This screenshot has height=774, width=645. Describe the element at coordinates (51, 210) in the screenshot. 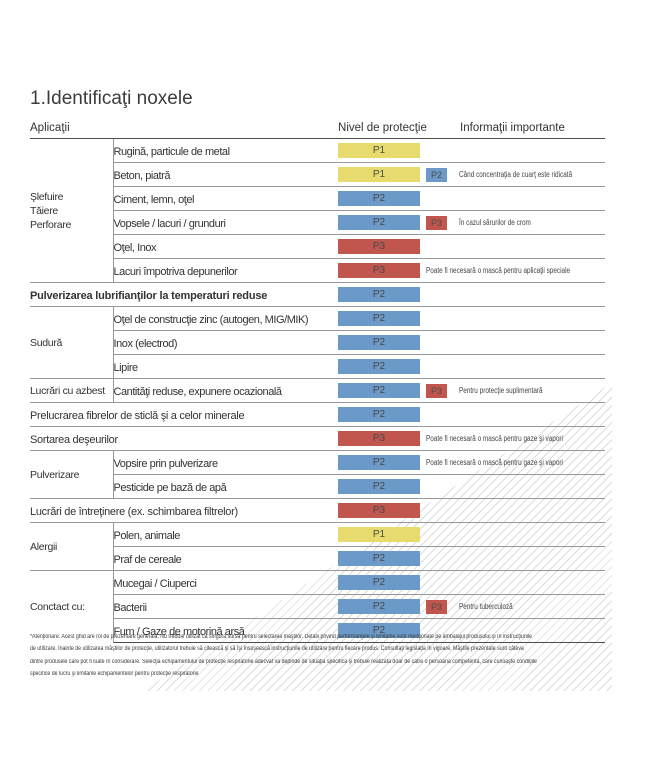

I see `group-label-text: Şlefuire Tăiere Perforare` at that location.